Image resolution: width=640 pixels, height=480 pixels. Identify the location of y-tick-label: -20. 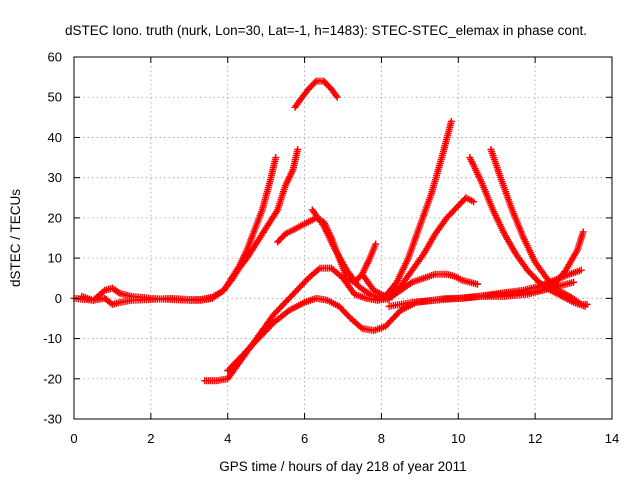
(52, 378).